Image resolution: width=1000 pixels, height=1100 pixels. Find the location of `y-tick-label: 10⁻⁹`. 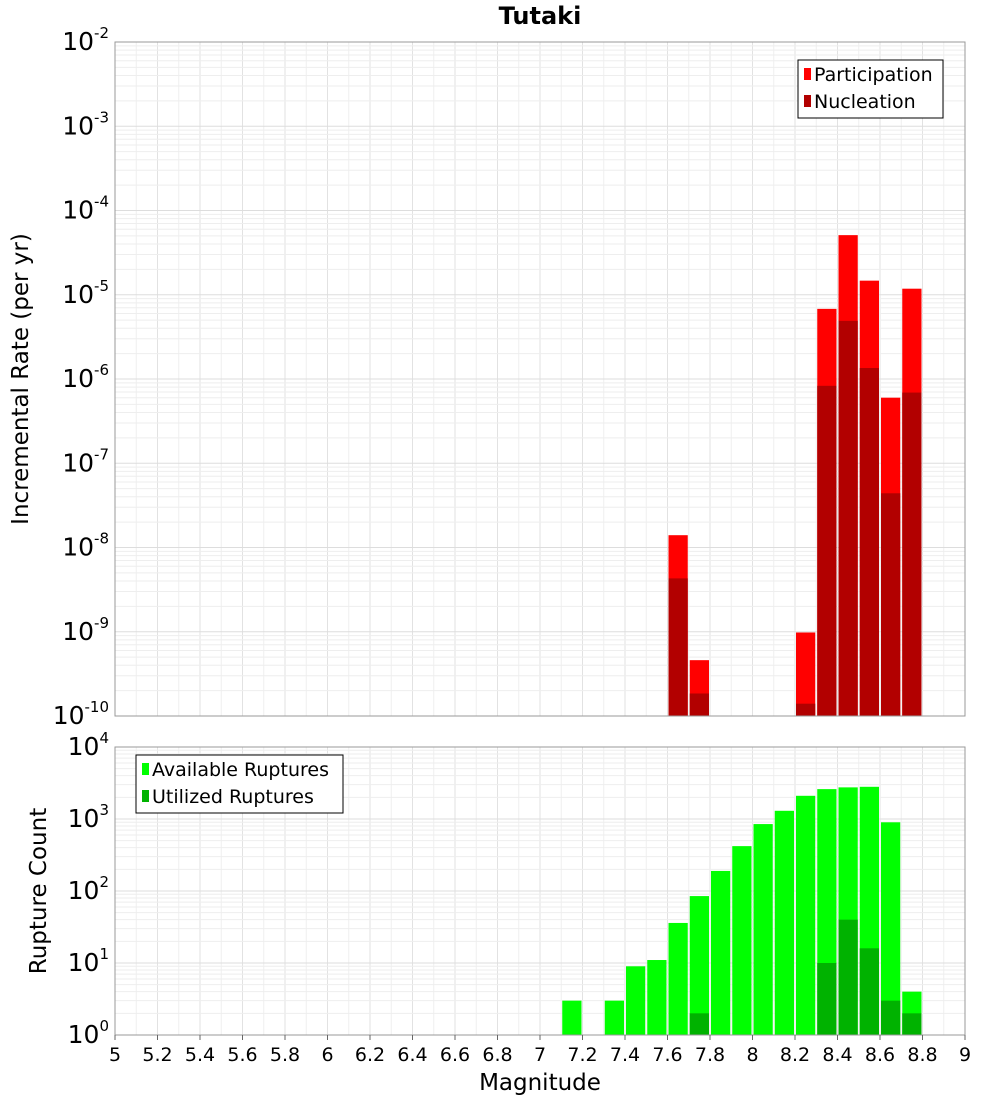

y-tick-label: 10⁻⁹ is located at coordinates (85, 630).